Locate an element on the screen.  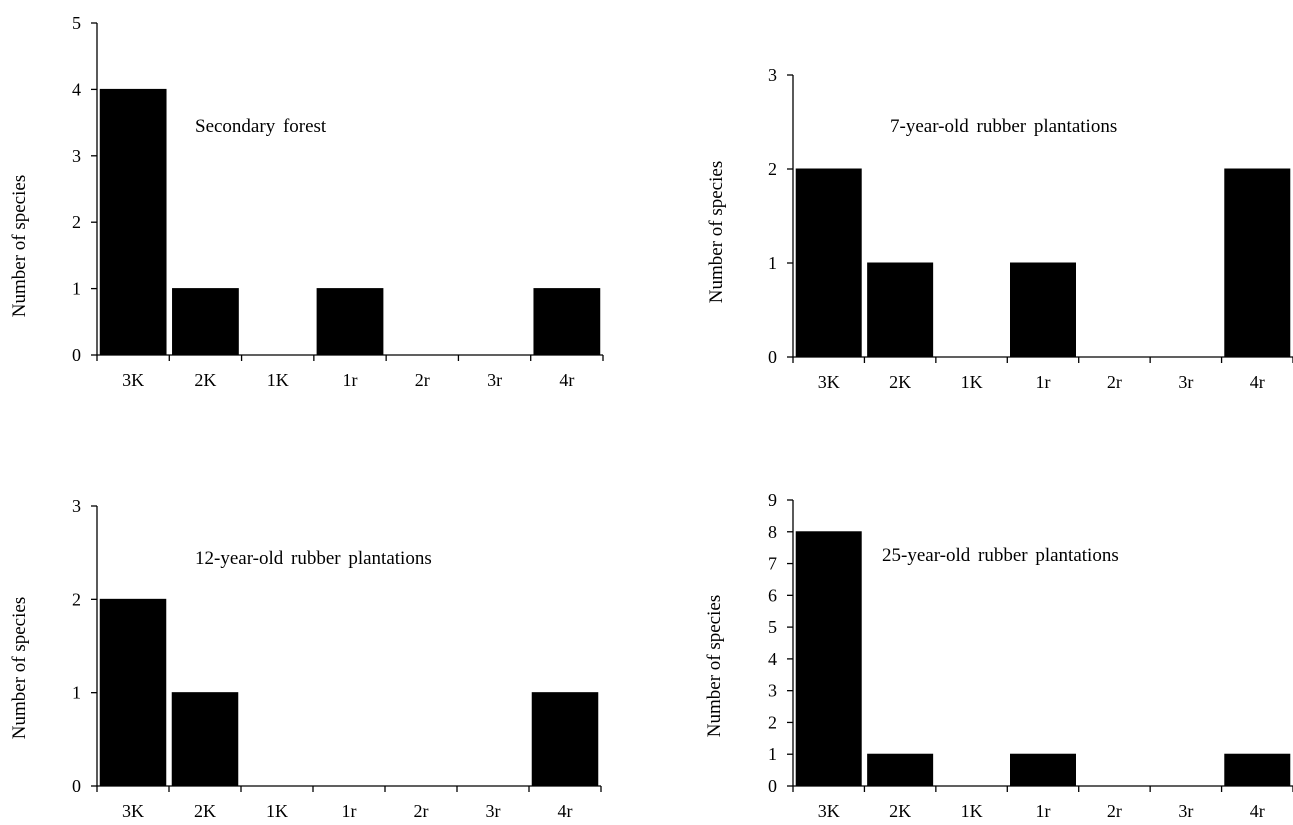
panel-title: 25-year-old rubber plantations is located at coordinates (1000, 555).